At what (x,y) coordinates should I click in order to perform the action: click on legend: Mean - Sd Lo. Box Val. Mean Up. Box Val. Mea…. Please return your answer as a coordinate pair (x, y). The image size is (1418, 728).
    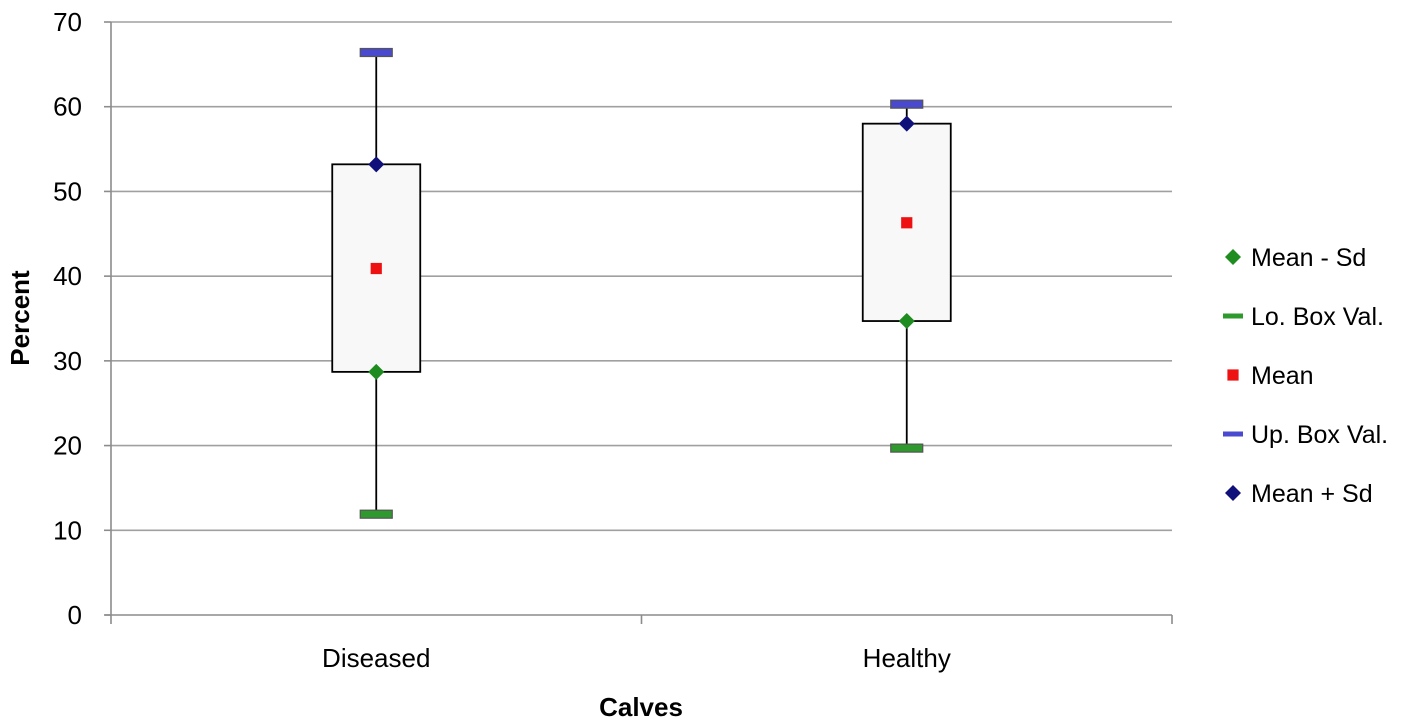
    Looking at the image, I should click on (1305, 376).